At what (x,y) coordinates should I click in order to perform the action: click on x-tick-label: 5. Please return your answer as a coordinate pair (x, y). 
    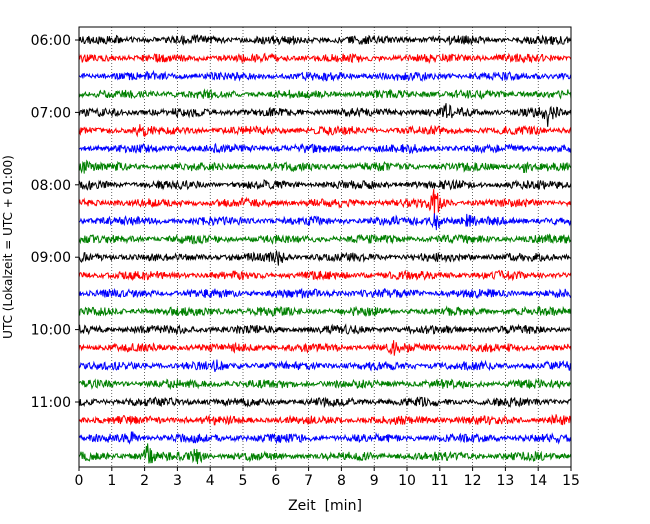
    Looking at the image, I should click on (243, 481).